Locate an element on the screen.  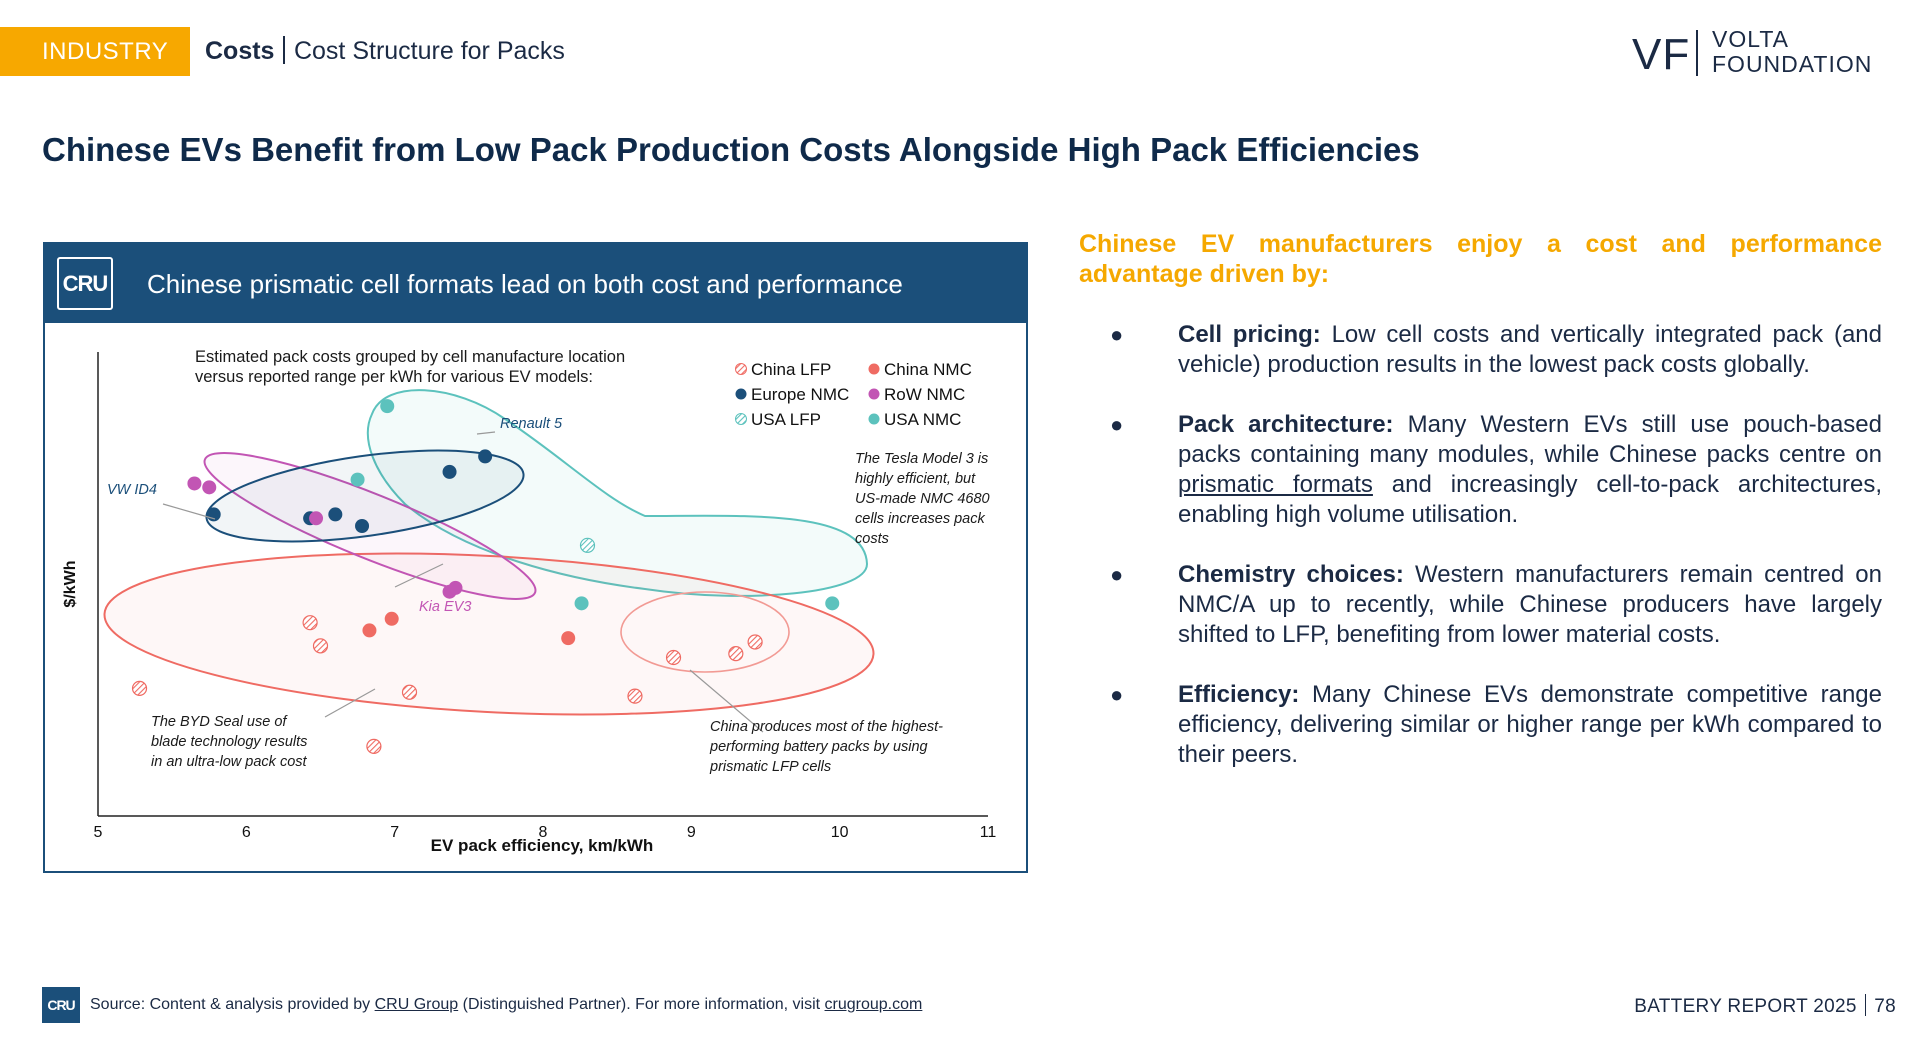
x-tick-label: 10 is located at coordinates (840, 832).